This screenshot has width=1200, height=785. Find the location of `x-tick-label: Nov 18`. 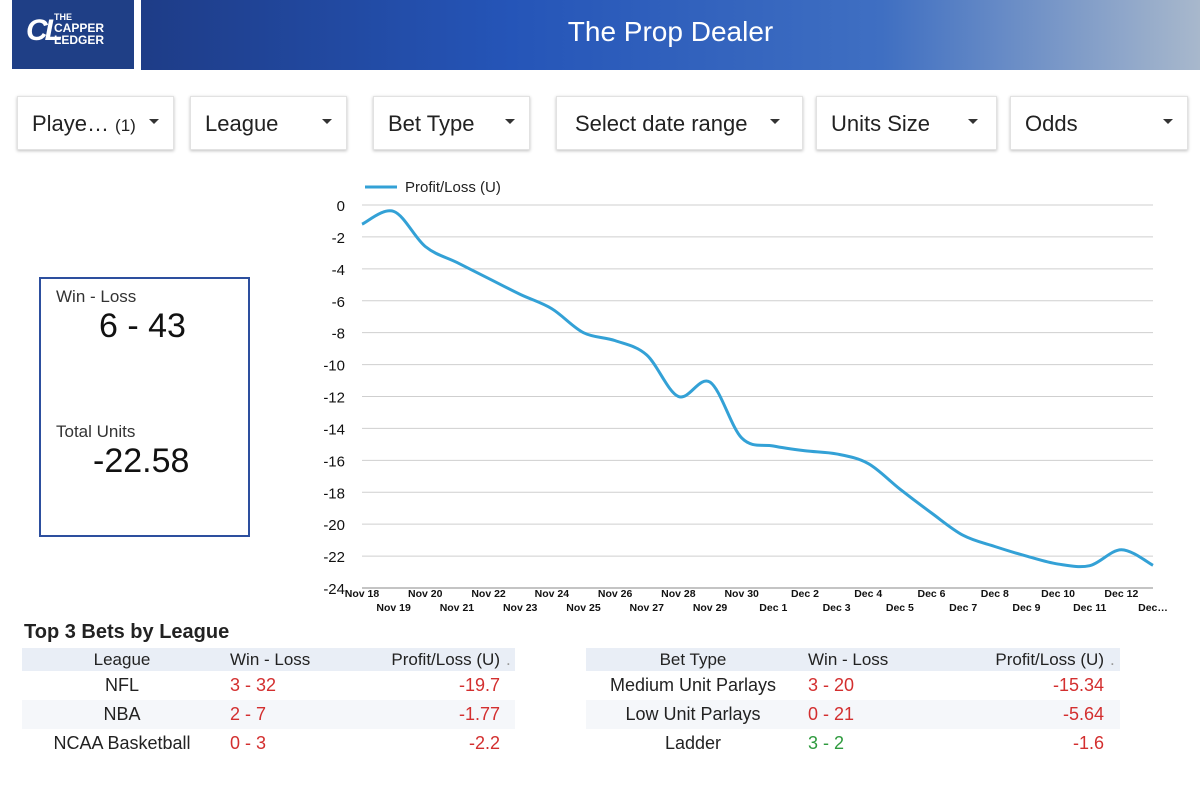

x-tick-label: Nov 18 is located at coordinates (362, 594).